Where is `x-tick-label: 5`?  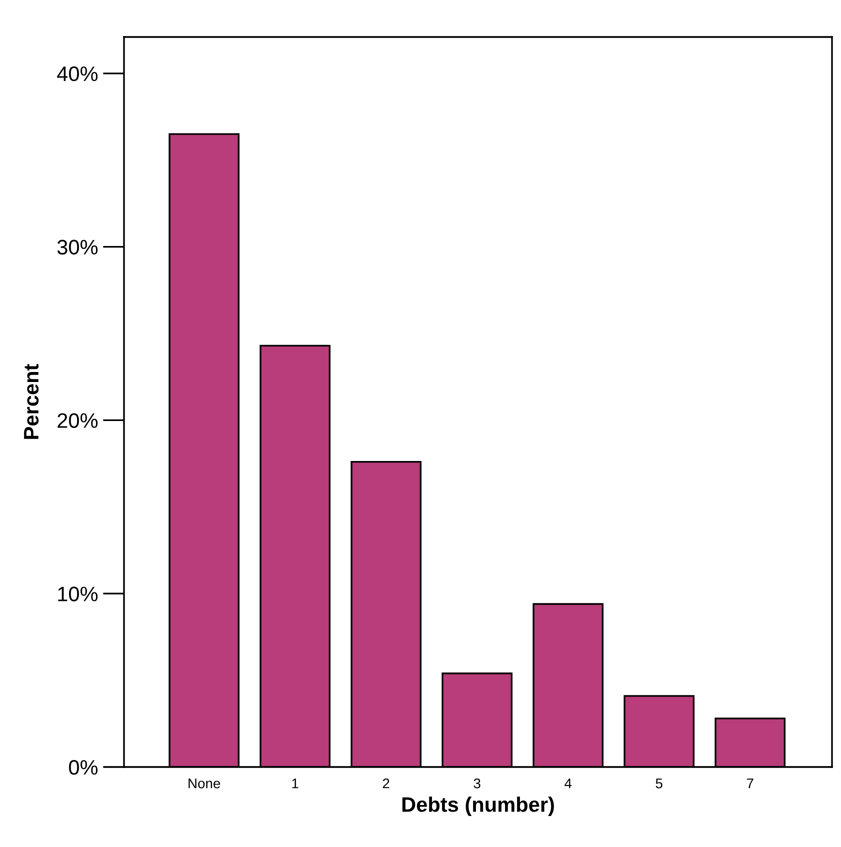 x-tick-label: 5 is located at coordinates (659, 783).